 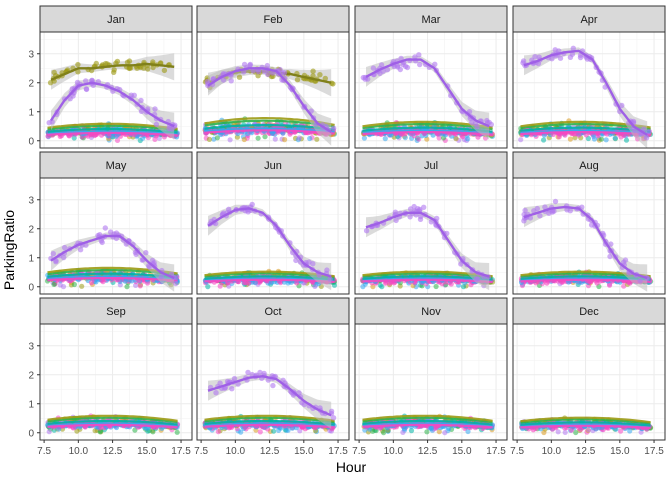 What do you see at coordinates (31, 229) in the screenshot?
I see `y-tick-label: 2` at bounding box center [31, 229].